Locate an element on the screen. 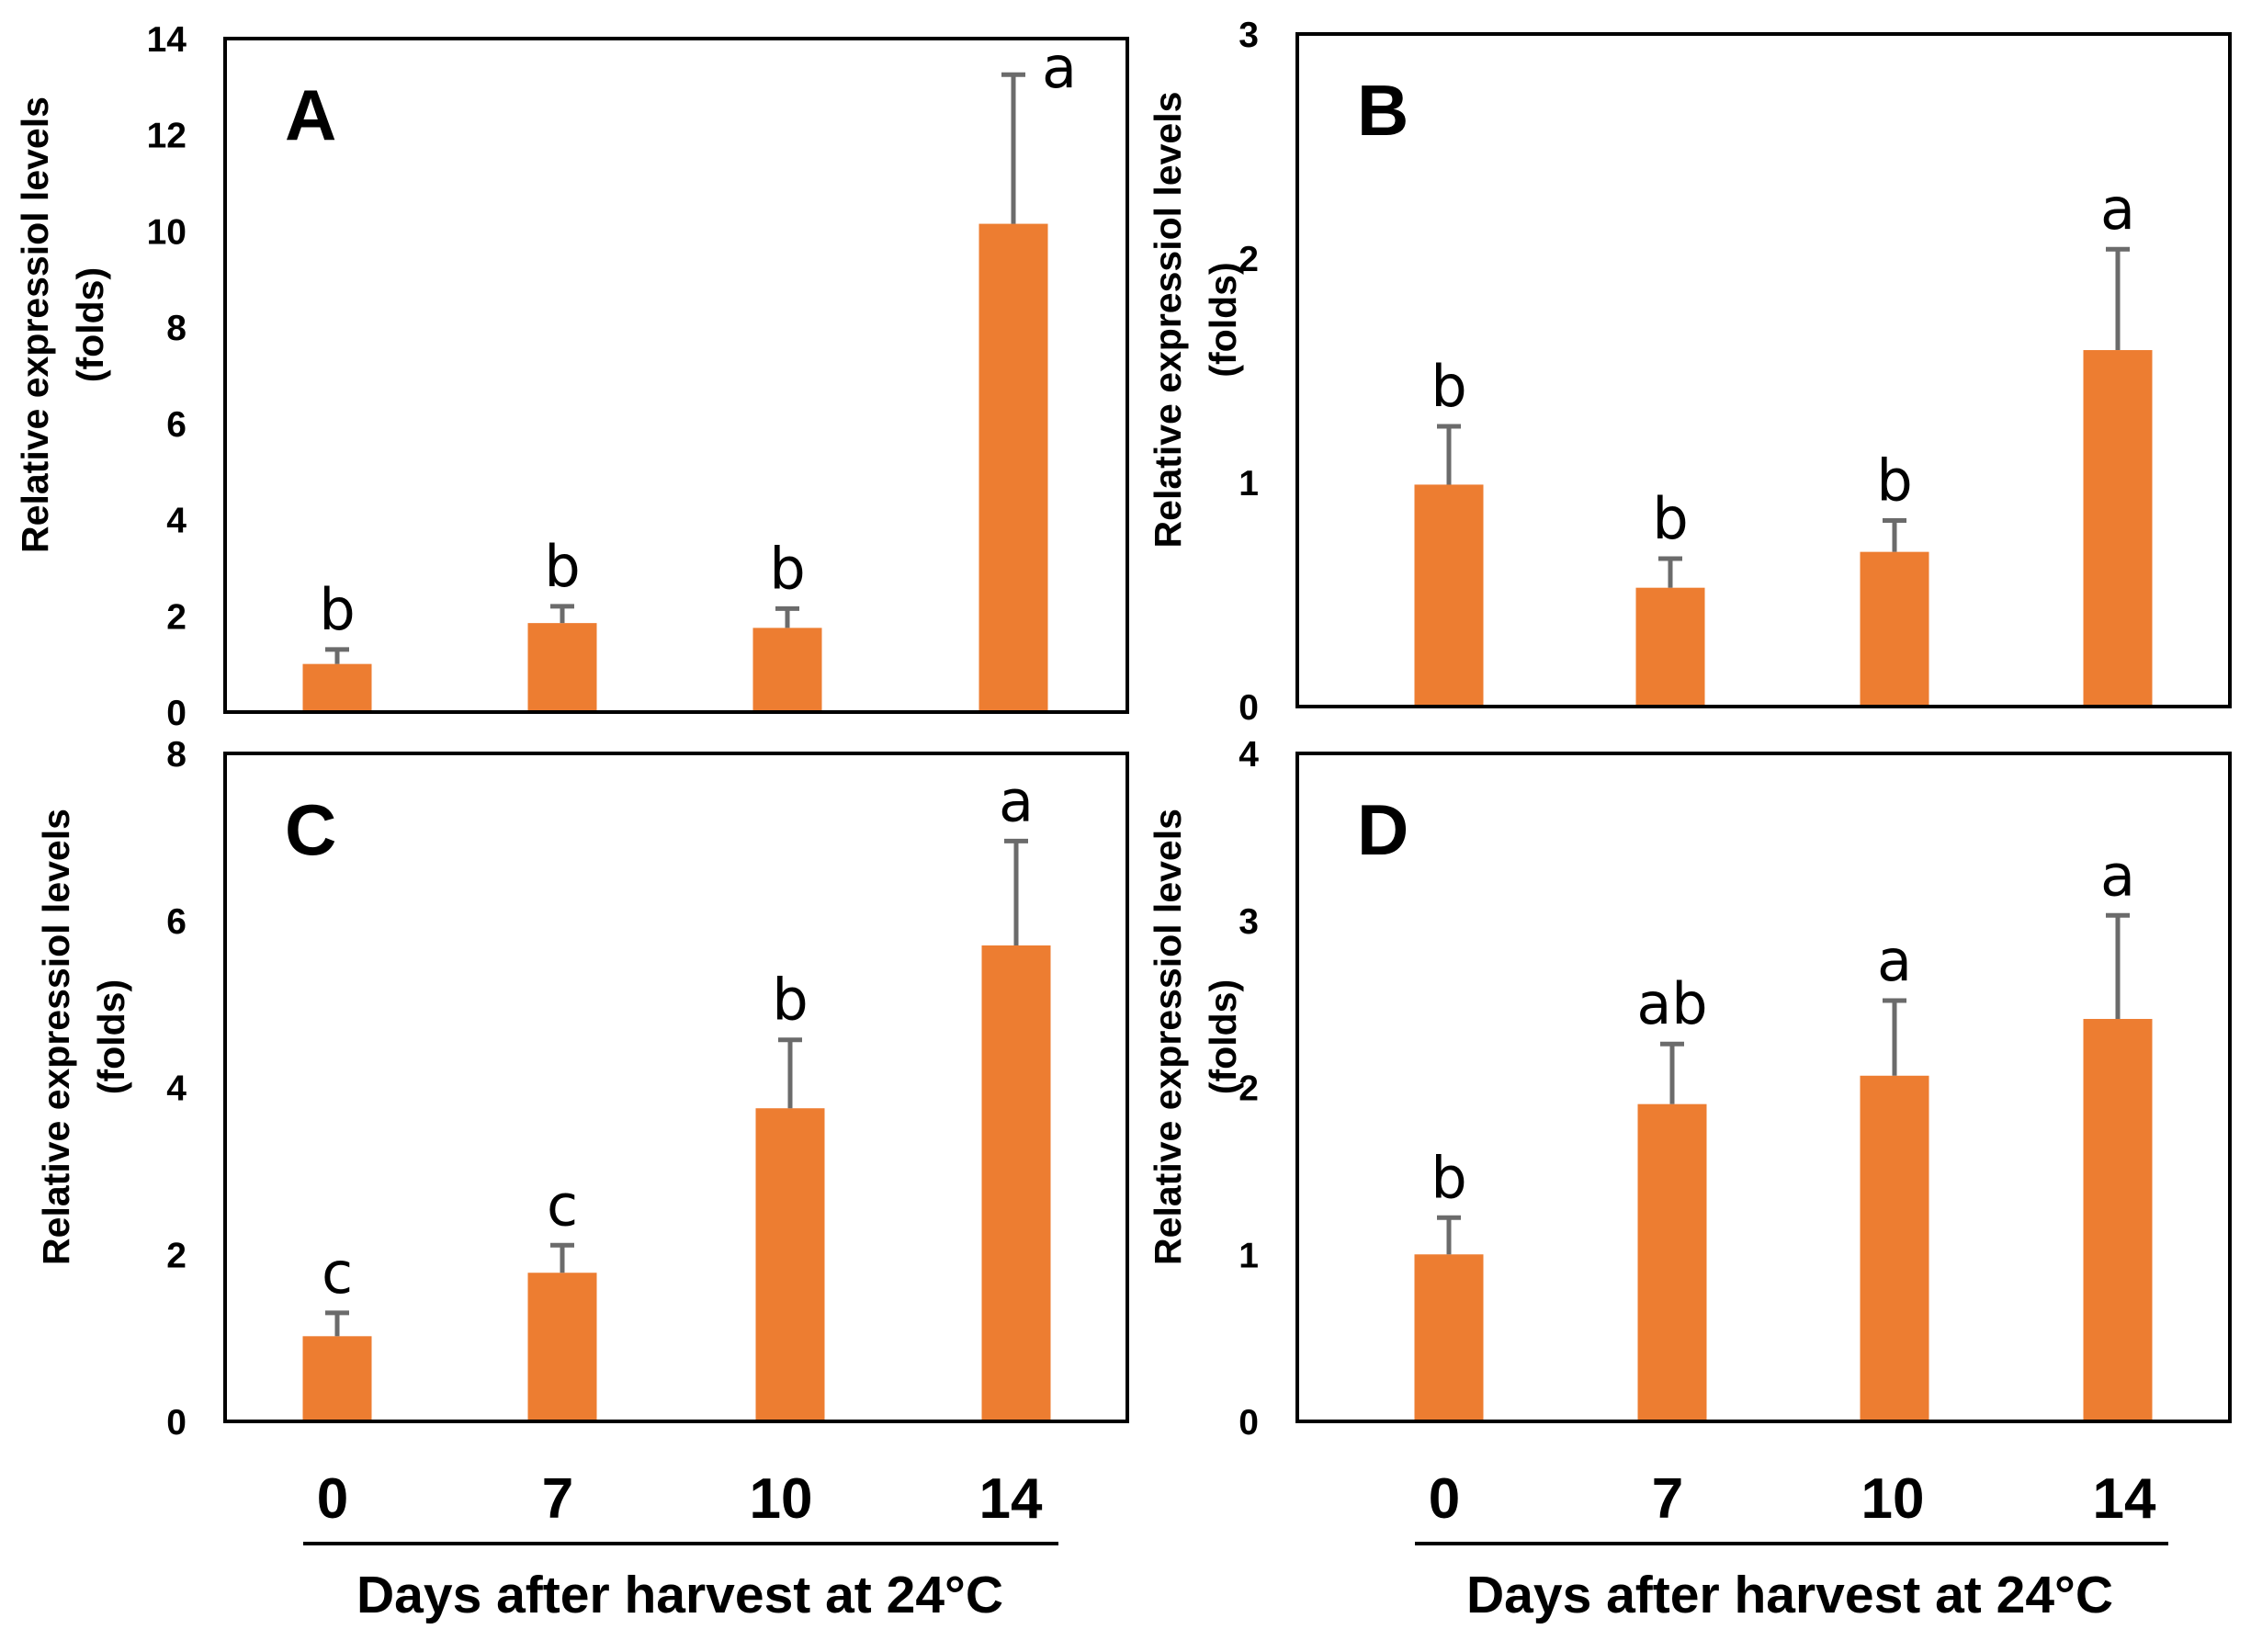 The height and width of the screenshot is (1652, 2251). panel-letter: A is located at coordinates (311, 114).